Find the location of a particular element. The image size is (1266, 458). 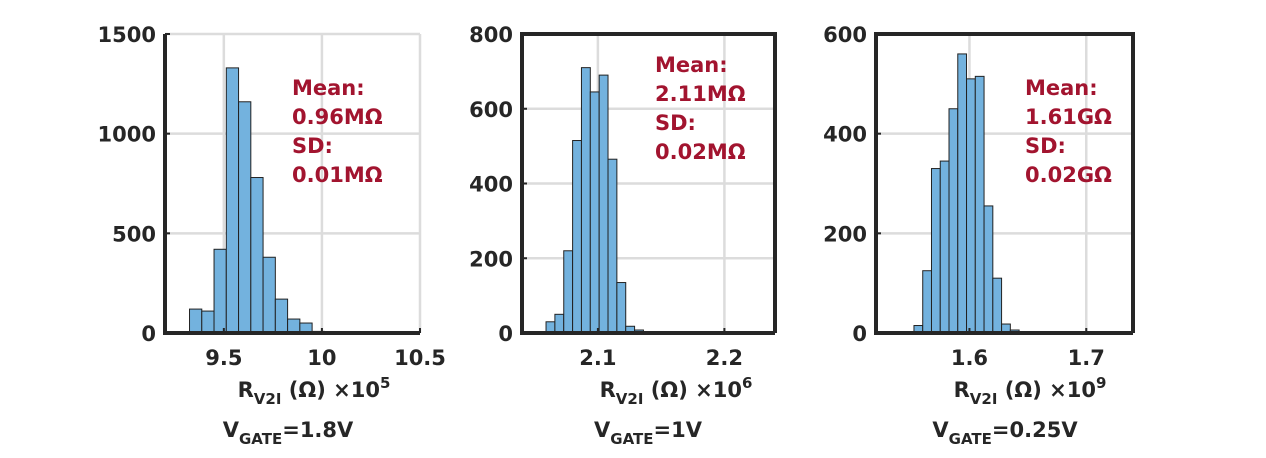

sd-value: 0.01MΩ is located at coordinates (337, 175).